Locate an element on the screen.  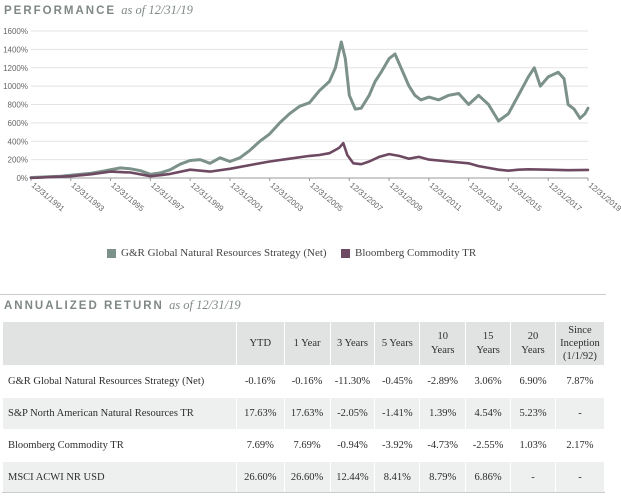
header-3-years-text: 3 Years is located at coordinates (352, 343).